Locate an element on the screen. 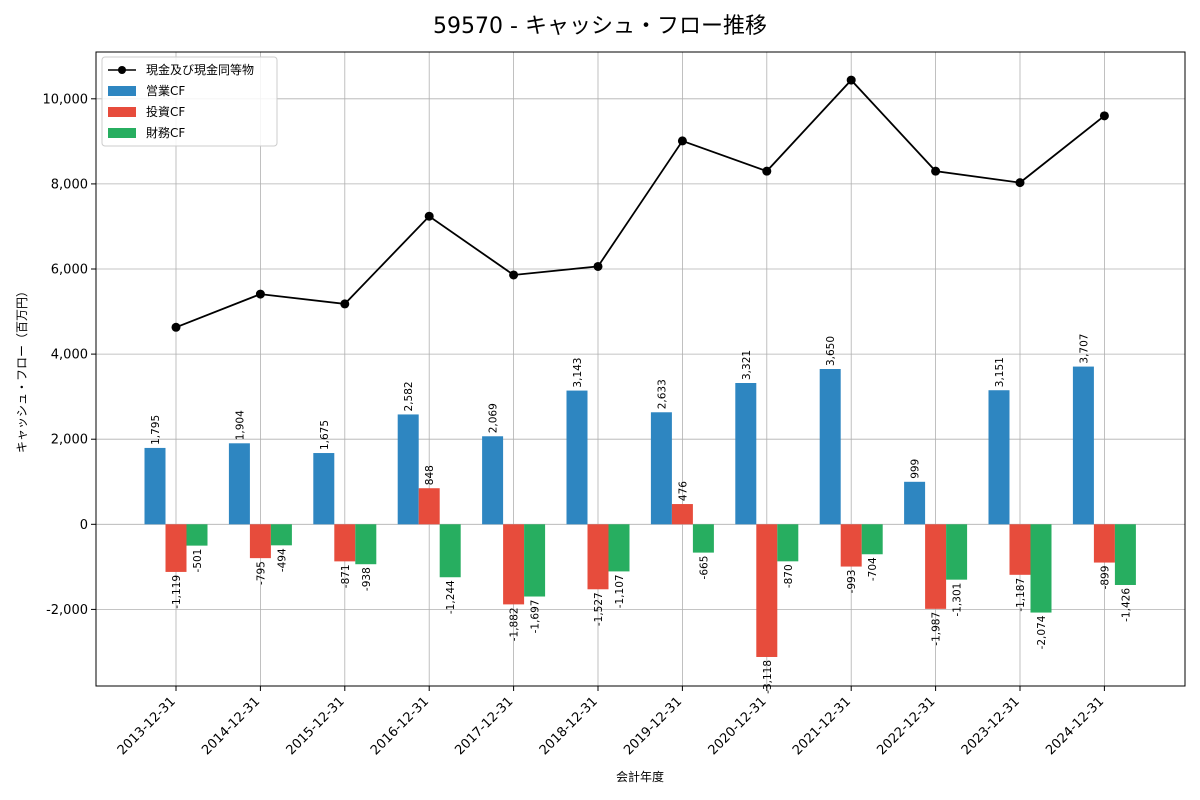  legend-label-financing: 財務CF is located at coordinates (165, 132).